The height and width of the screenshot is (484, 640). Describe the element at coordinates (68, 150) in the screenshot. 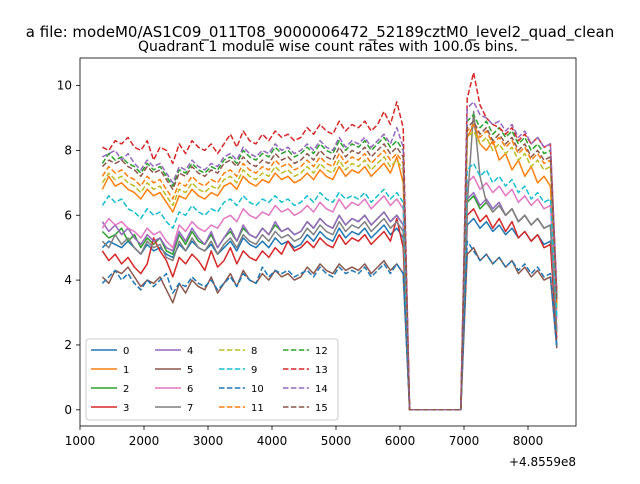

I see `y-tick-label: 8` at that location.